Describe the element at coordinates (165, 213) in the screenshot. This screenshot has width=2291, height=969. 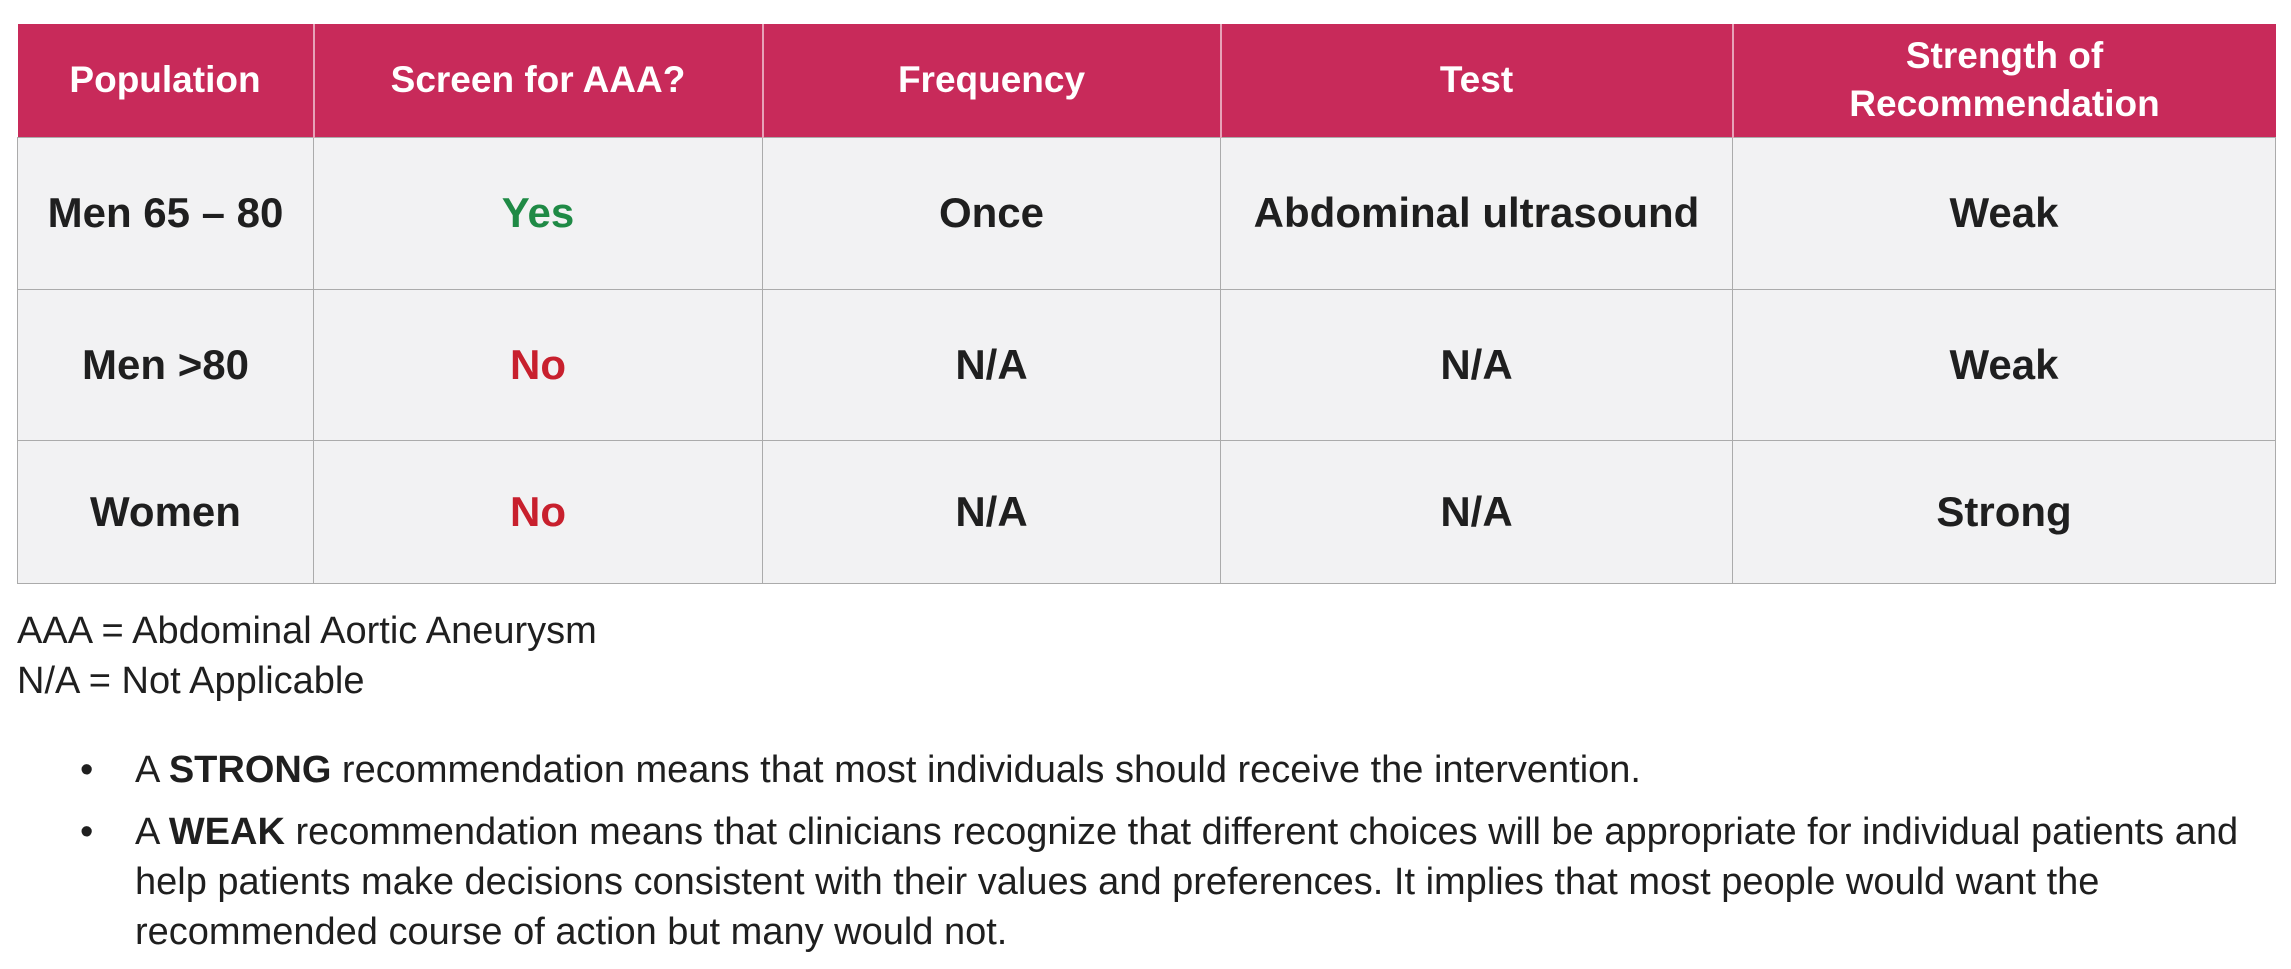
I see `cell-population: Men 65 – 80` at that location.